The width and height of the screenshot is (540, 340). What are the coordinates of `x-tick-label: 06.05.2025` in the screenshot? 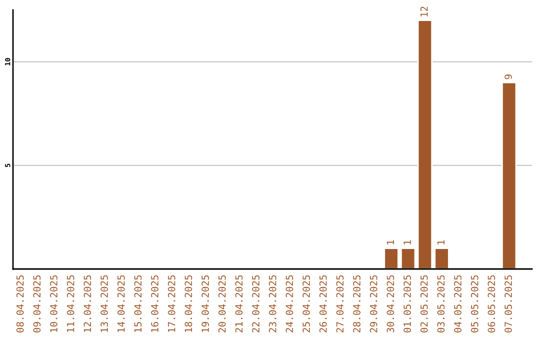 It's located at (492, 303).